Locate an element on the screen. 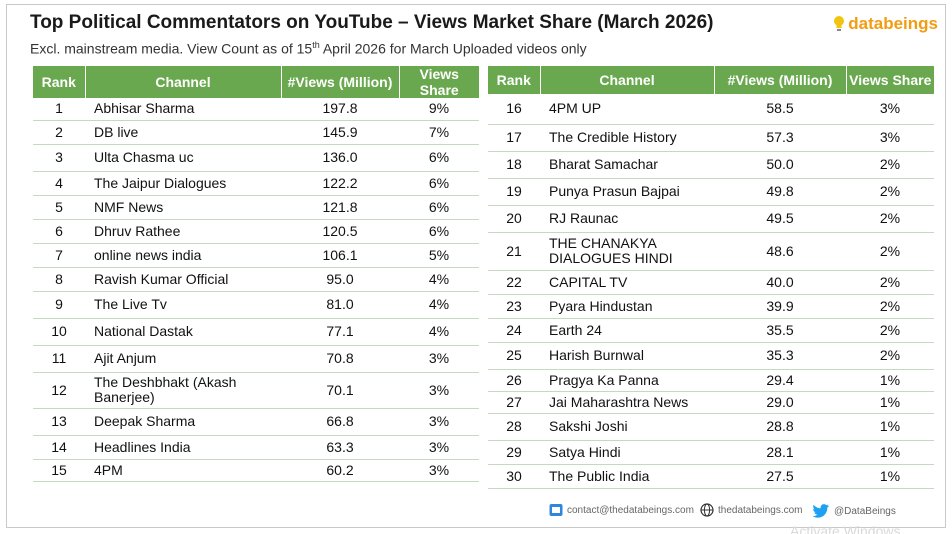  views-cell: 28.1 is located at coordinates (780, 452).